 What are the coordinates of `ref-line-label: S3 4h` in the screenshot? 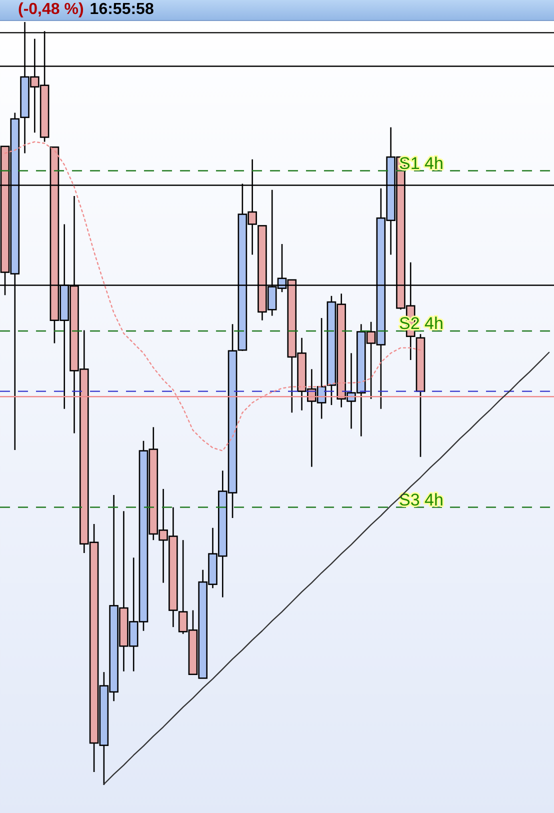 It's located at (421, 500).